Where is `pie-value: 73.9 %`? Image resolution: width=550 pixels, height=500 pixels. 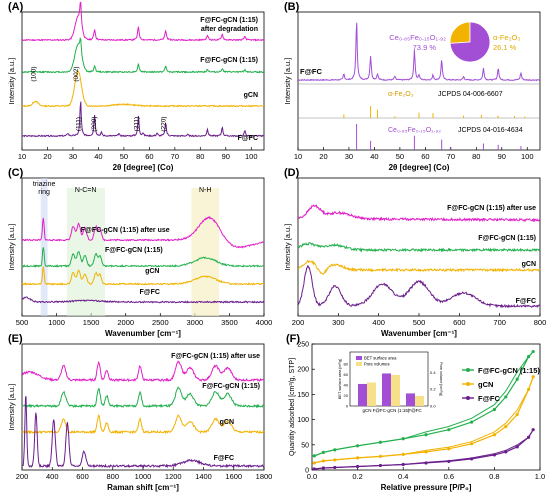 pie-value: 73.9 % is located at coordinates (425, 47).